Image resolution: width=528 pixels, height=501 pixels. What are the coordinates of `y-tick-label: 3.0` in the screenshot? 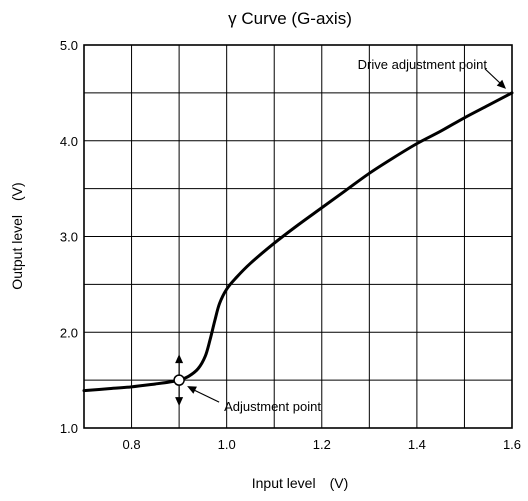 It's located at (69, 237).